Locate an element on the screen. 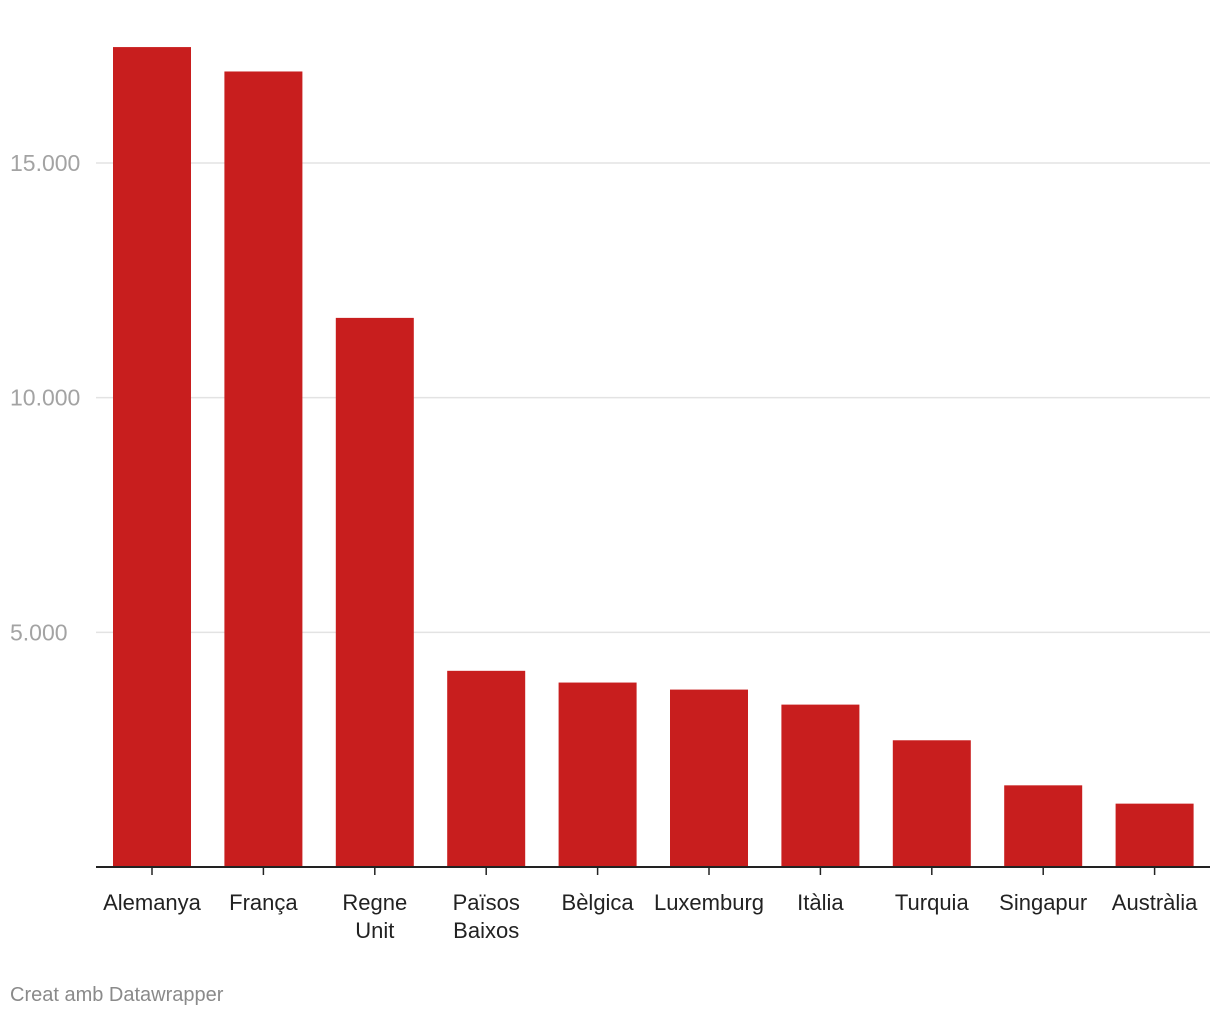 This screenshot has width=1220, height=1020. y-tick-label: 5.000 is located at coordinates (39, 632).